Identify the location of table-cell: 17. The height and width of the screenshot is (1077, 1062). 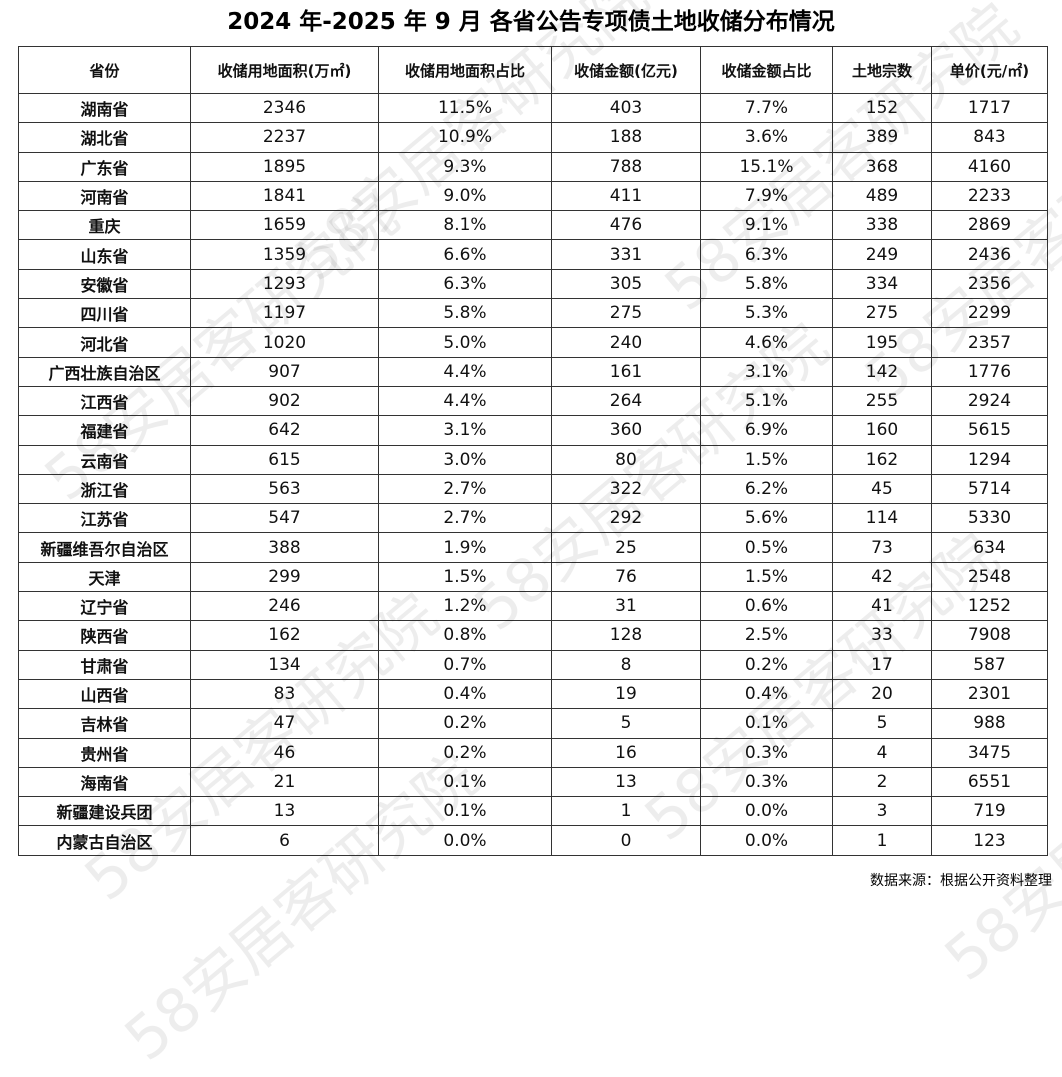
(882, 664).